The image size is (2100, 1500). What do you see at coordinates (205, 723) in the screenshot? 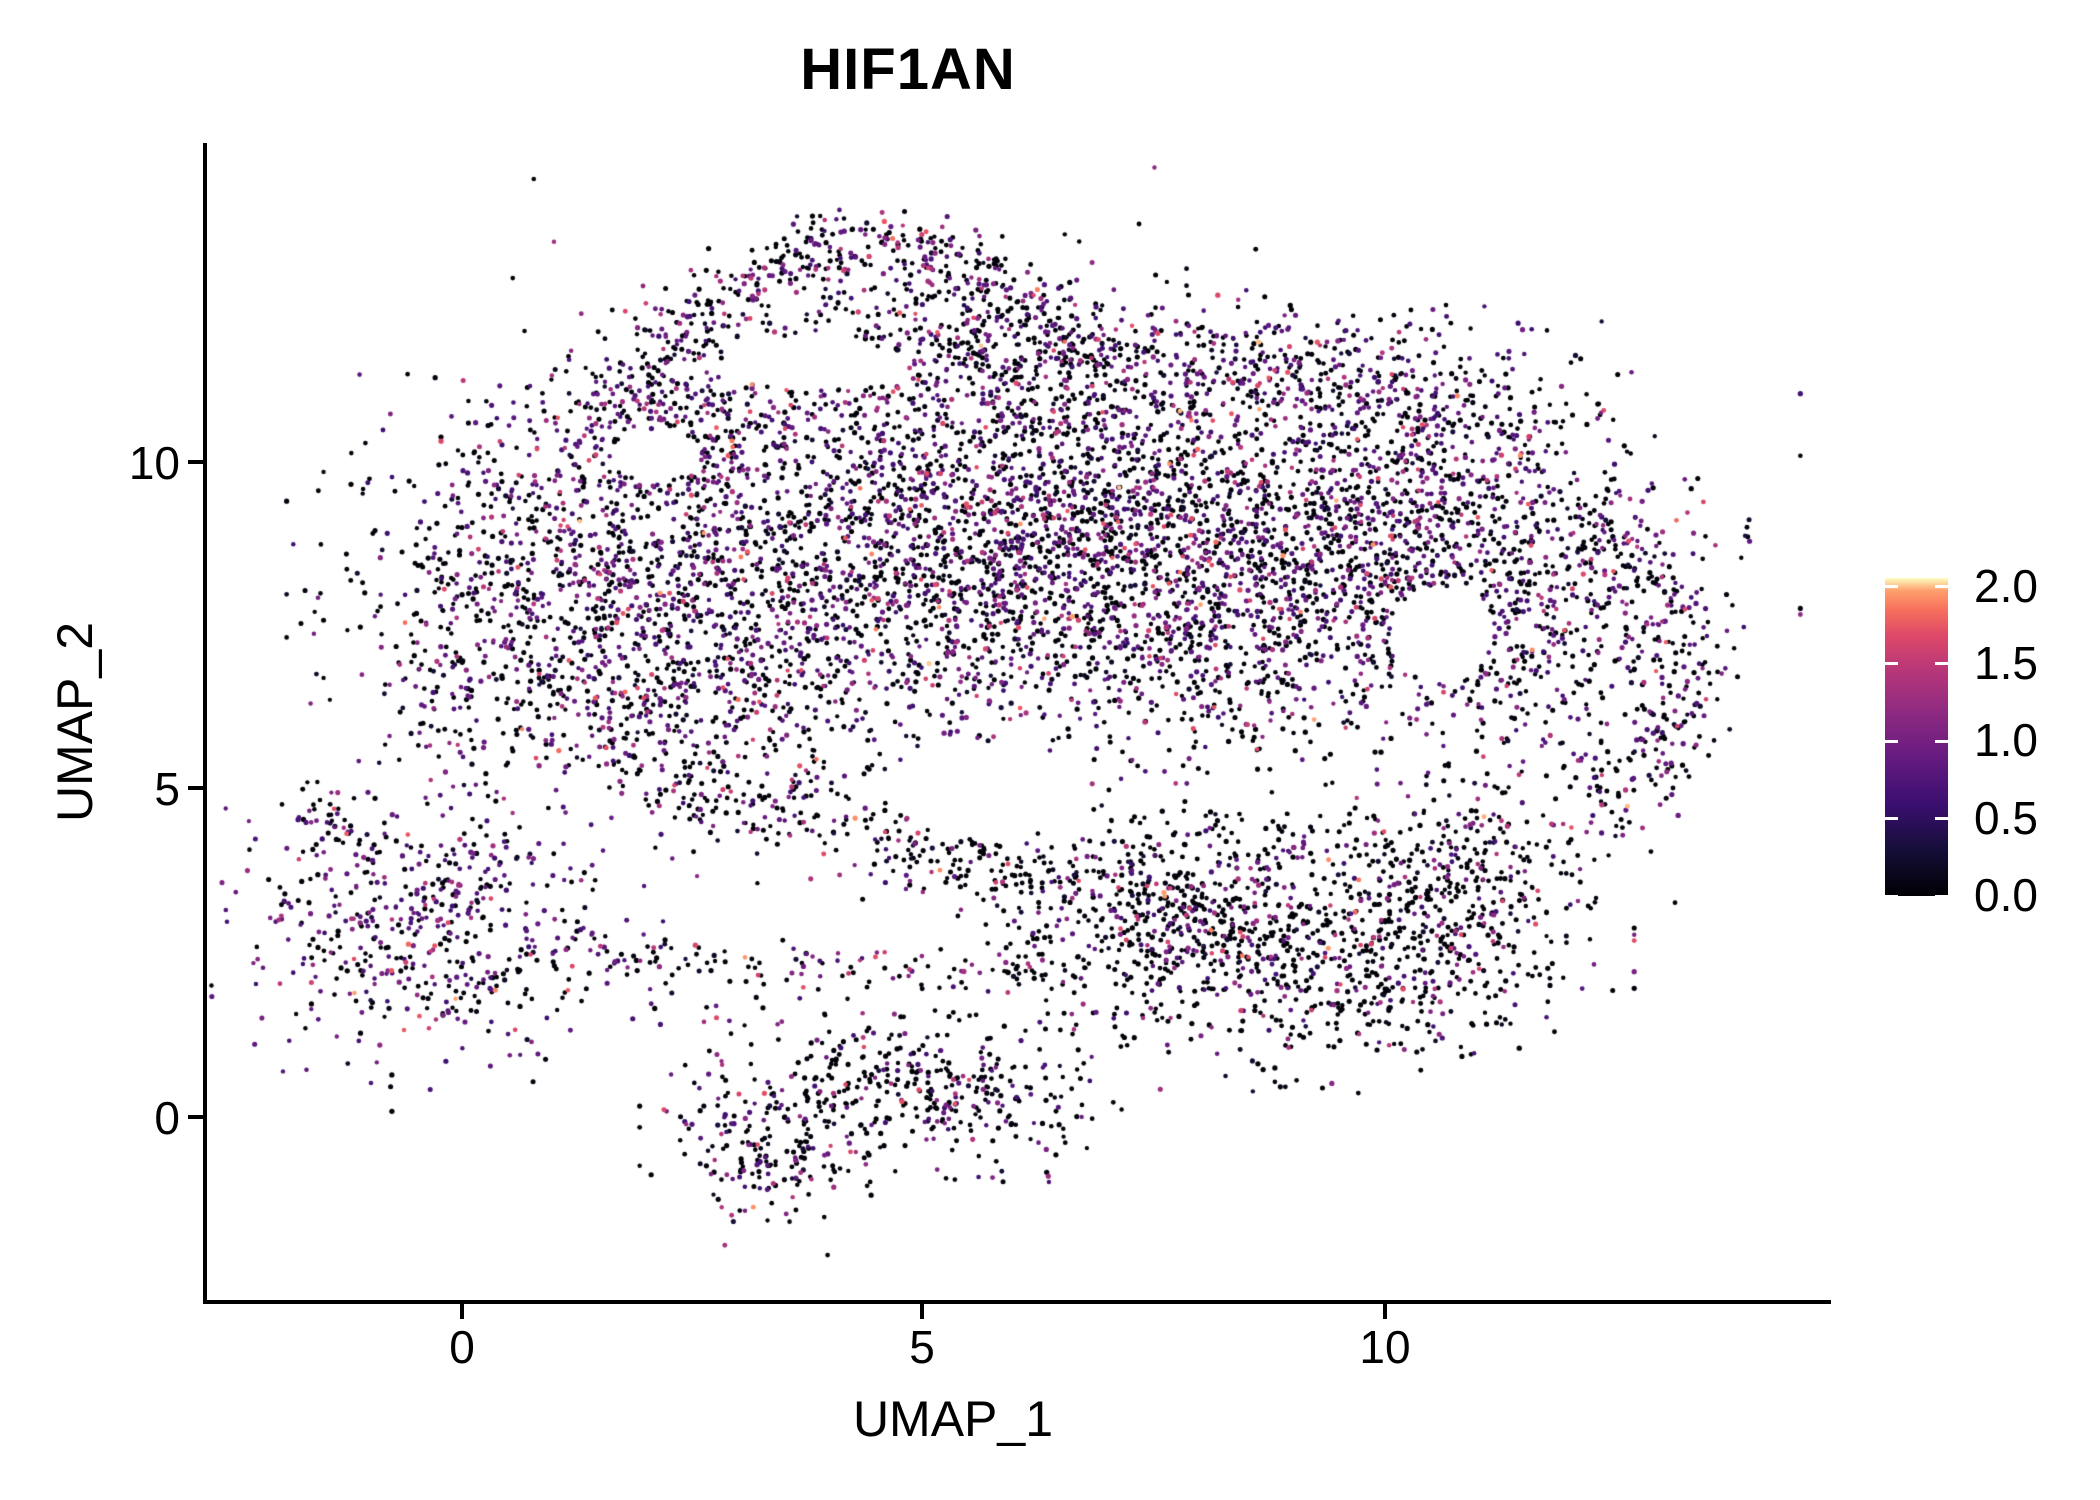
I see `y-axis-line` at bounding box center [205, 723].